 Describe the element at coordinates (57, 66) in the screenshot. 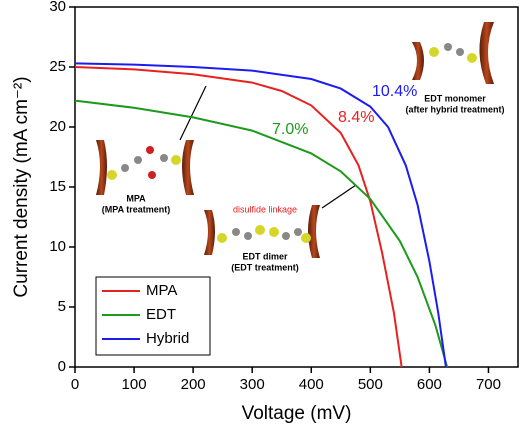

I see `y-tick-label: 25` at that location.